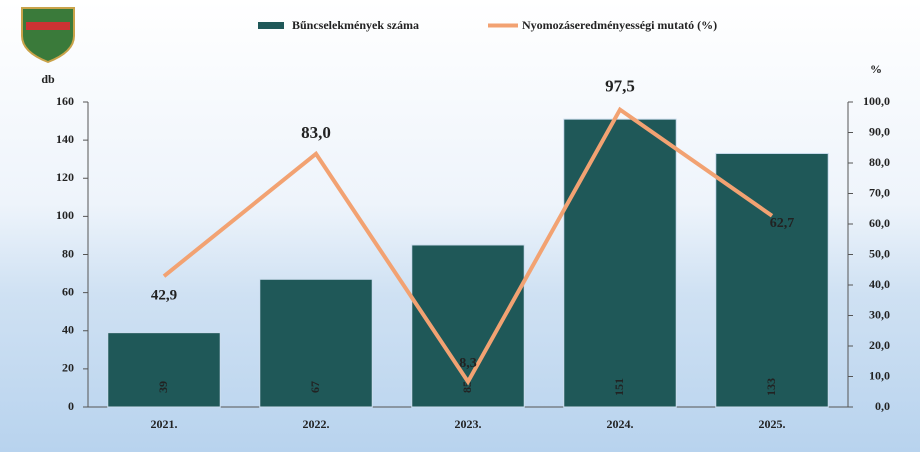  I want to click on y2-tick-label: 50,0, so click(879, 253).